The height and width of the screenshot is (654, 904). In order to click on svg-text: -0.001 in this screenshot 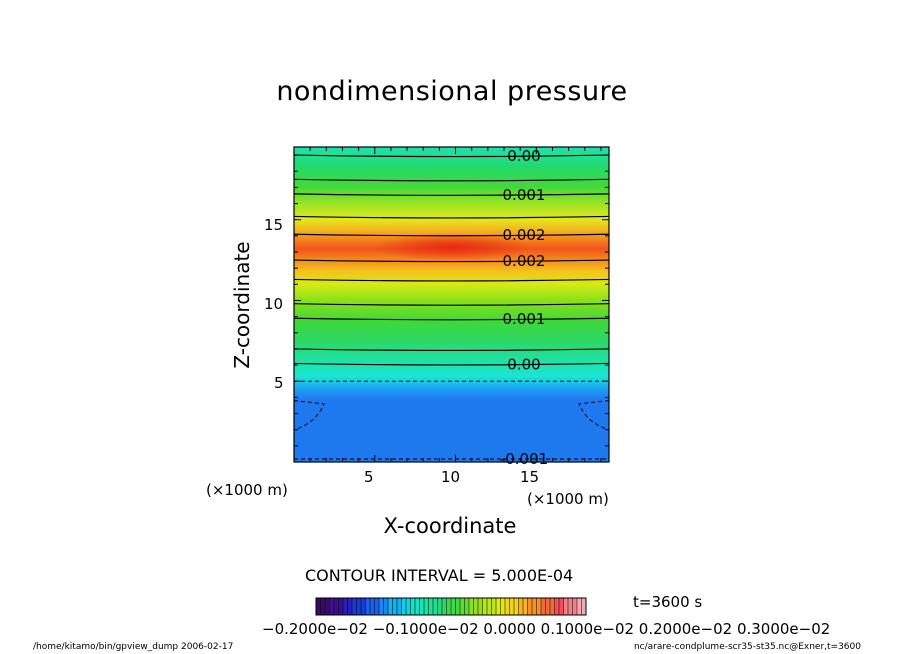, I will do `click(524, 459)`.